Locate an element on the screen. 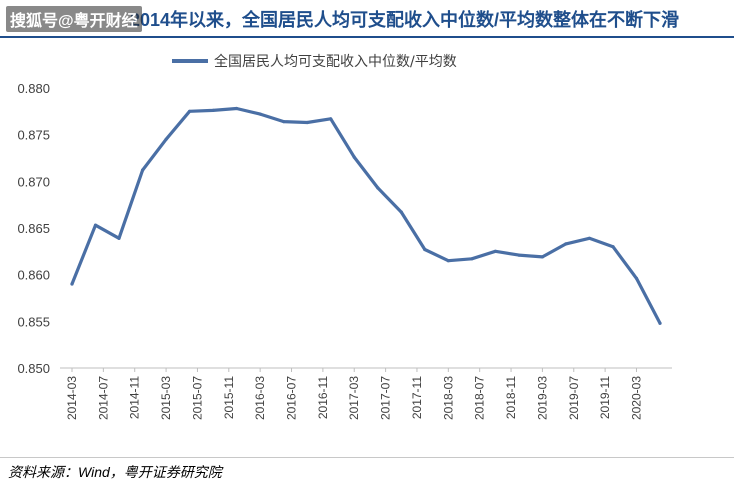 The width and height of the screenshot is (734, 486). title-divider is located at coordinates (367, 37).